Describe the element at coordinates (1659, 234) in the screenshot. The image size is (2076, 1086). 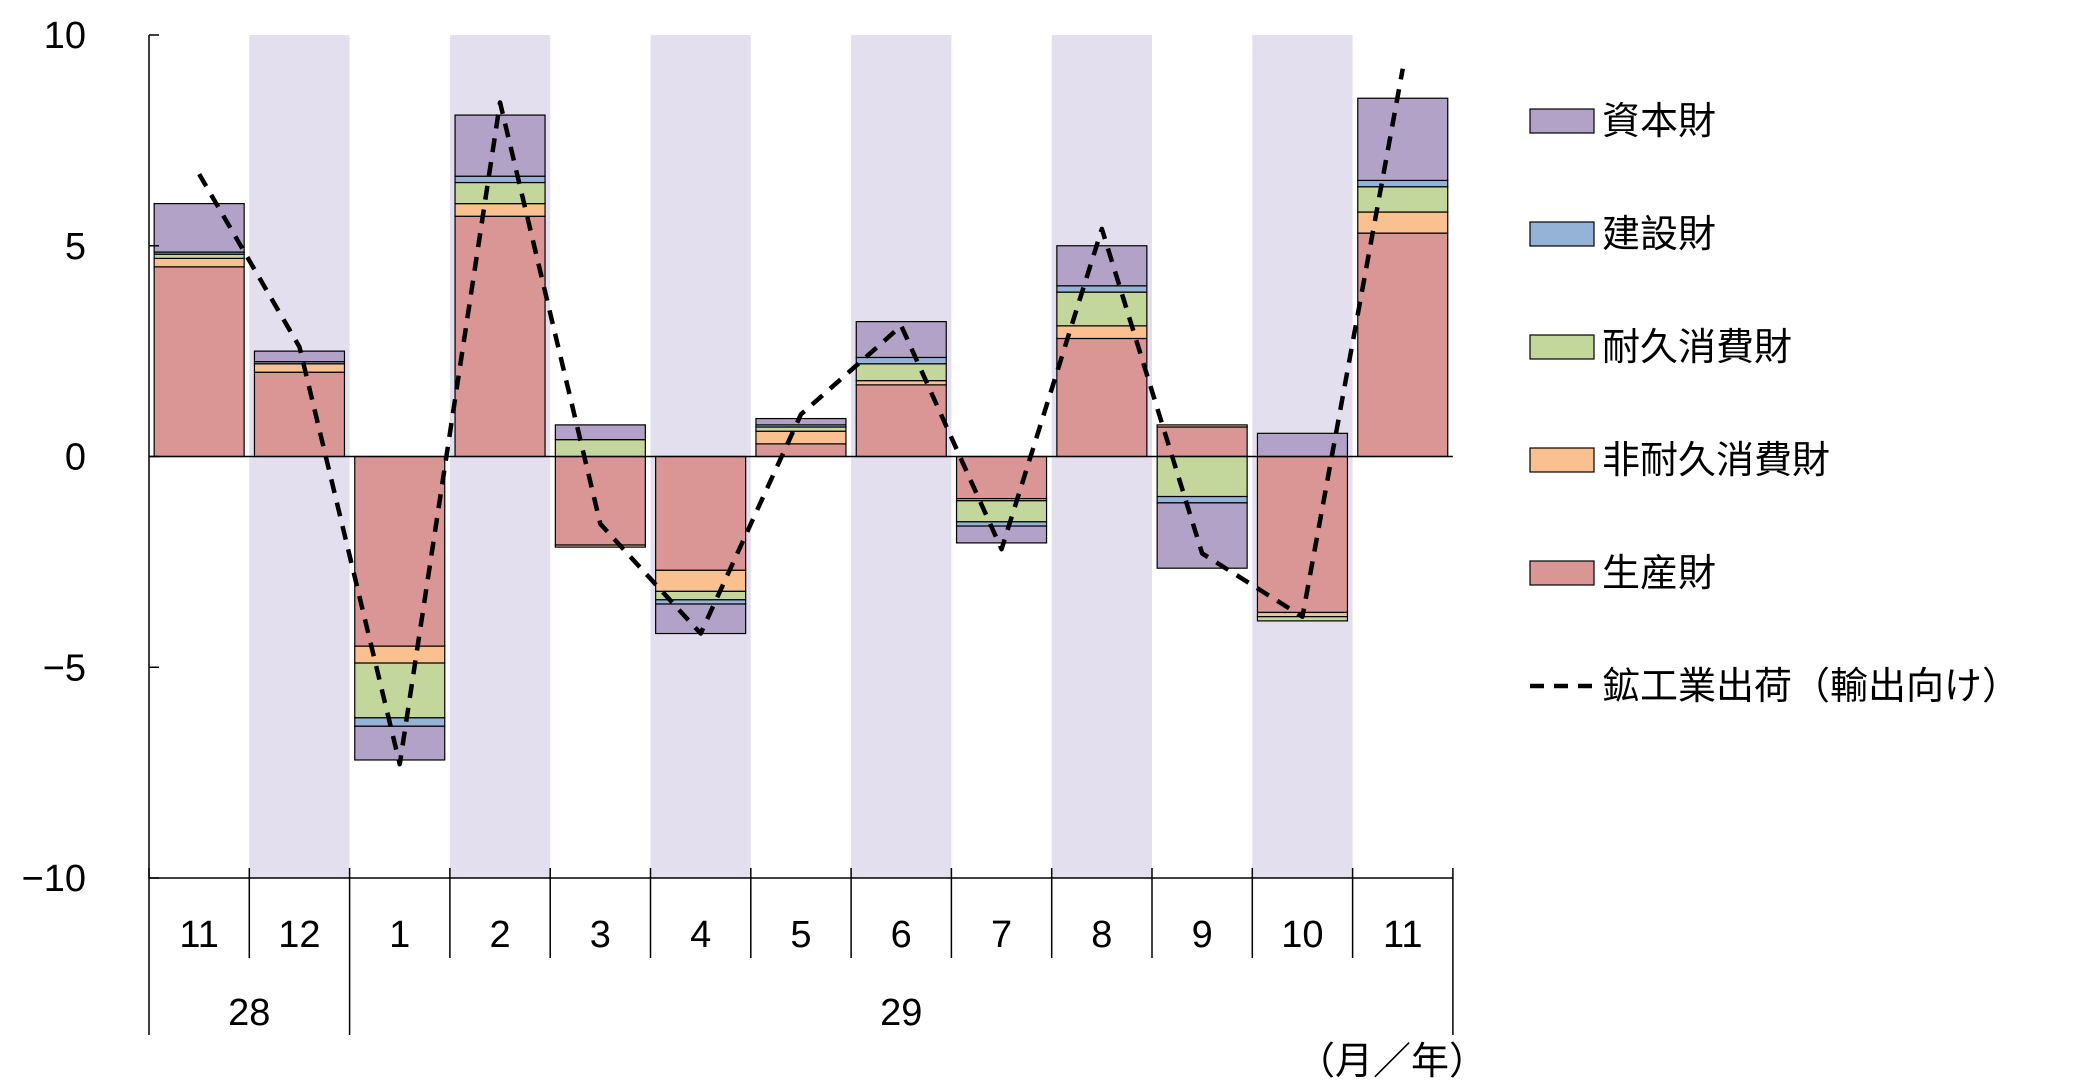
I see `legend-label: 建設財` at that location.